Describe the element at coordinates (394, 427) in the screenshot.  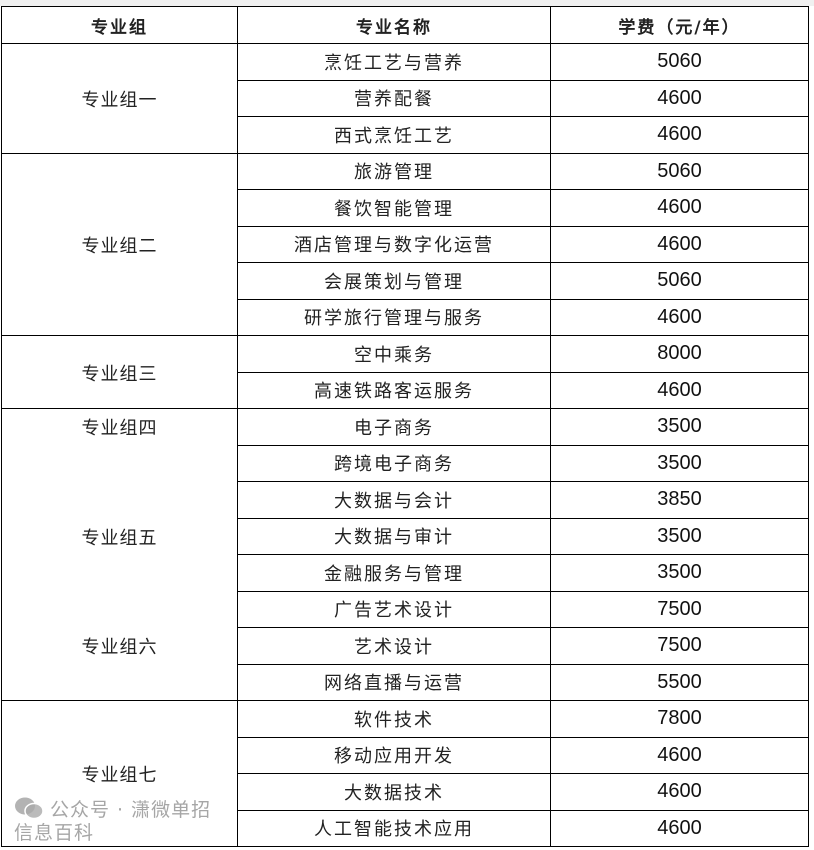
I see `major-name: 电子商务` at that location.